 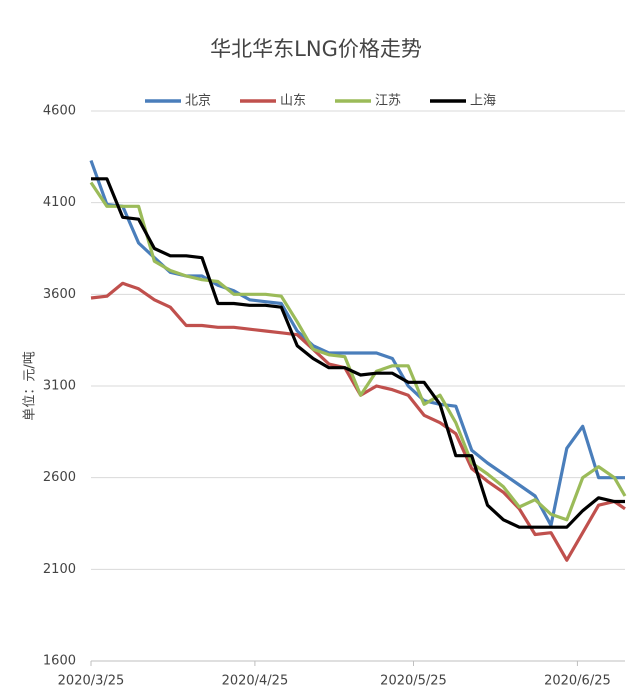 I want to click on legend-label: 山东, so click(x=293, y=101).